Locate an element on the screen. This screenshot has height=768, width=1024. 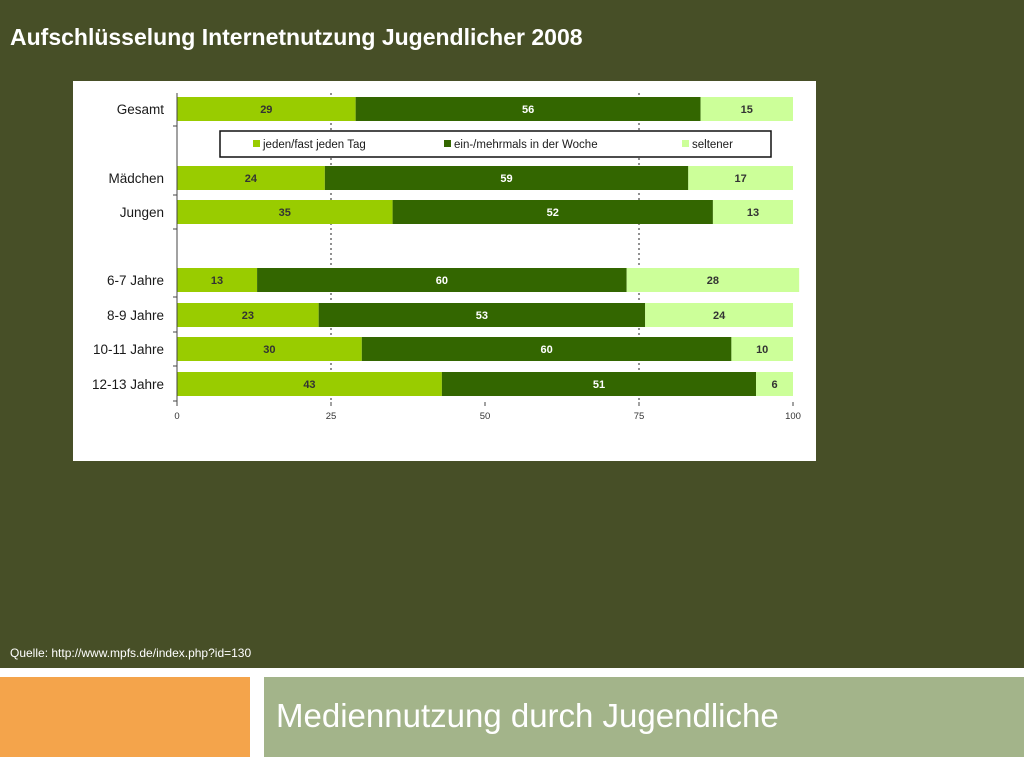
x-tick-label: 25 is located at coordinates (331, 416).